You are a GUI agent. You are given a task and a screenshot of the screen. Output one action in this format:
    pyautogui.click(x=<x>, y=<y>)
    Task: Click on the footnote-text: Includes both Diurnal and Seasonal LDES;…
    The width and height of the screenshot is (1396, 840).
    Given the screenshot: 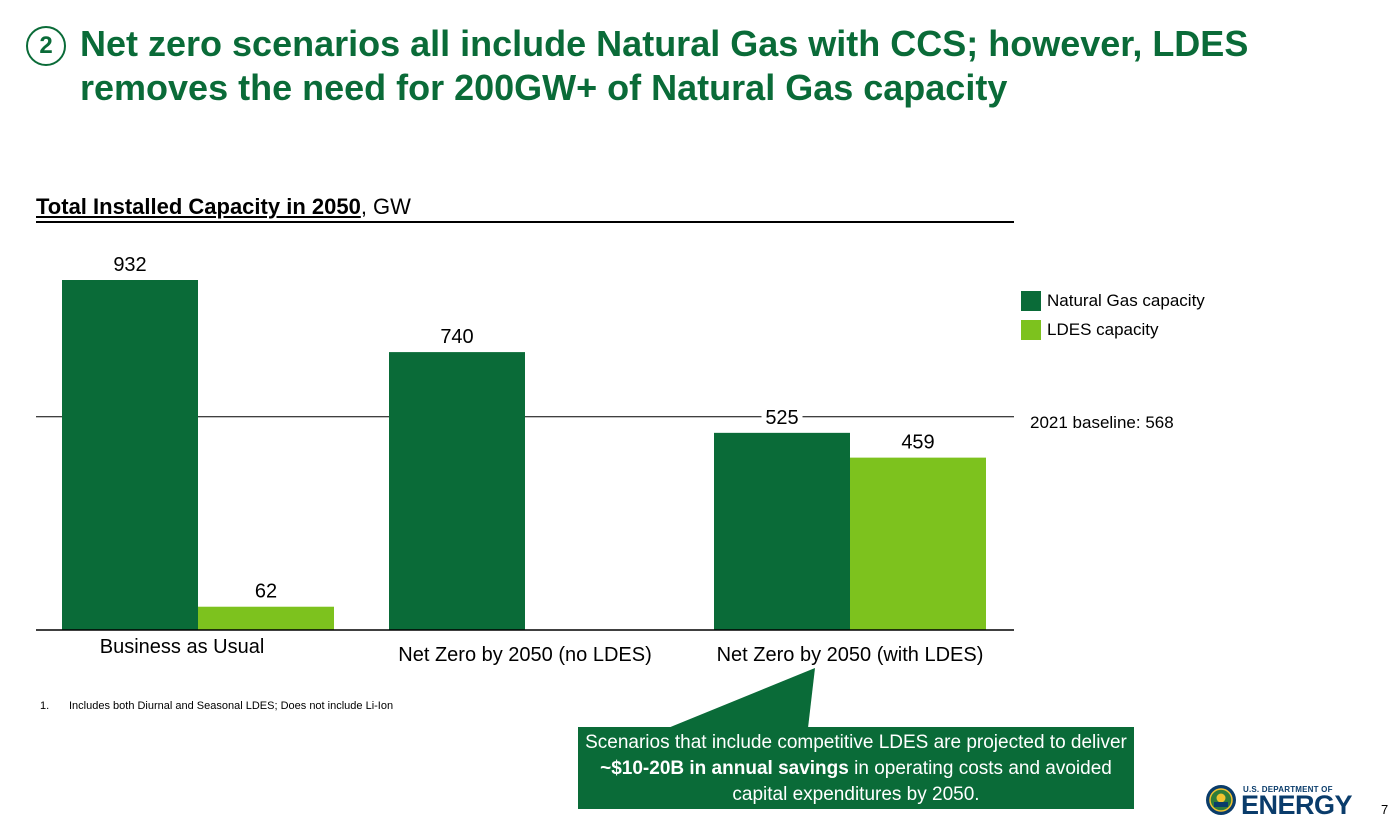 What is the action you would take?
    pyautogui.click(x=231, y=706)
    